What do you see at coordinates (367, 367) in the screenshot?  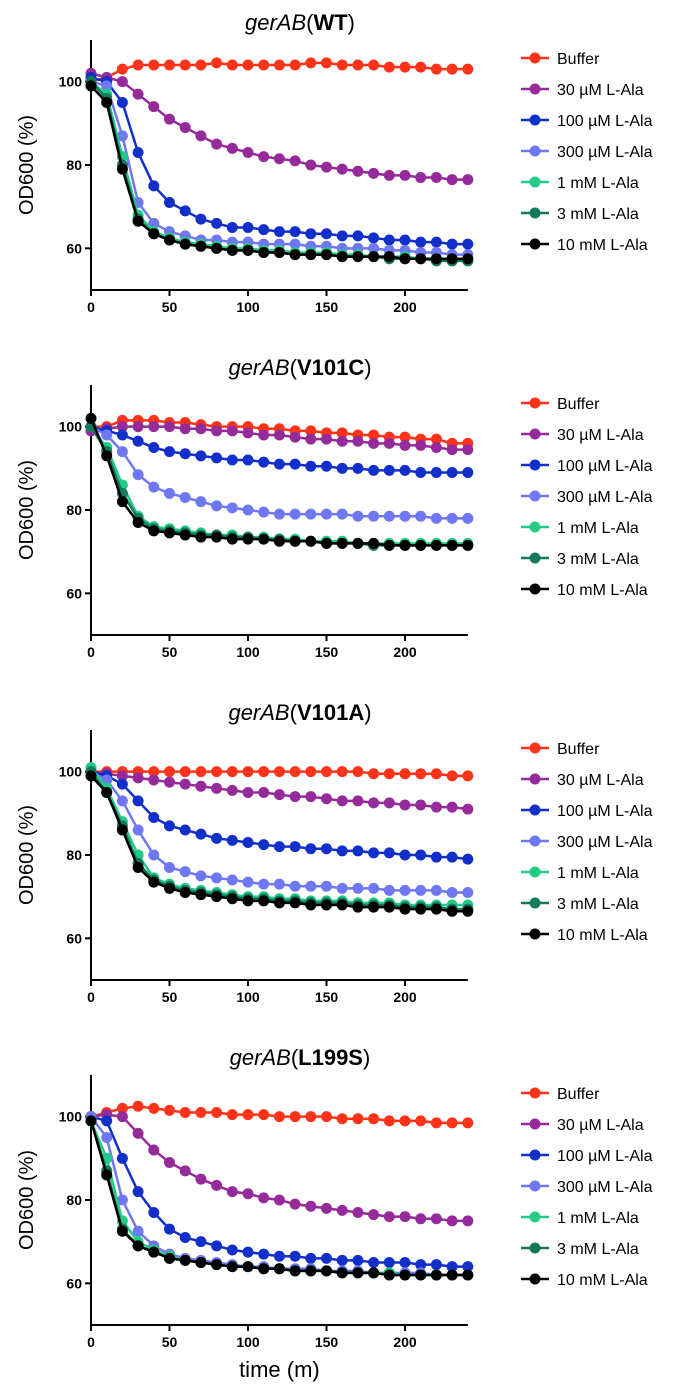 I see `title-close: )` at bounding box center [367, 367].